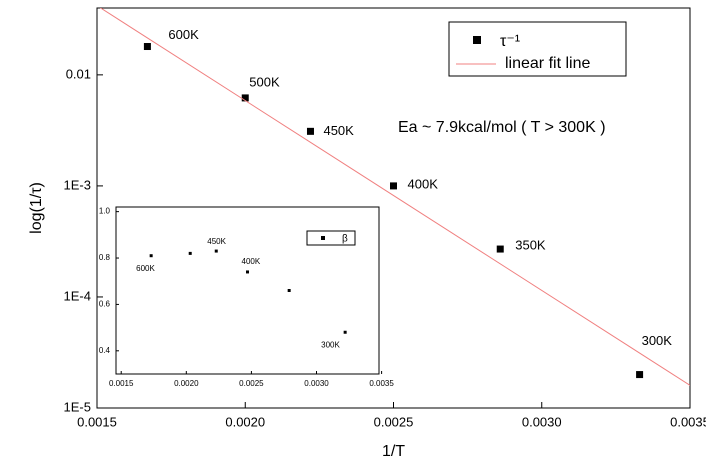  I want to click on y-tick-label: 0.4, so click(105, 350).